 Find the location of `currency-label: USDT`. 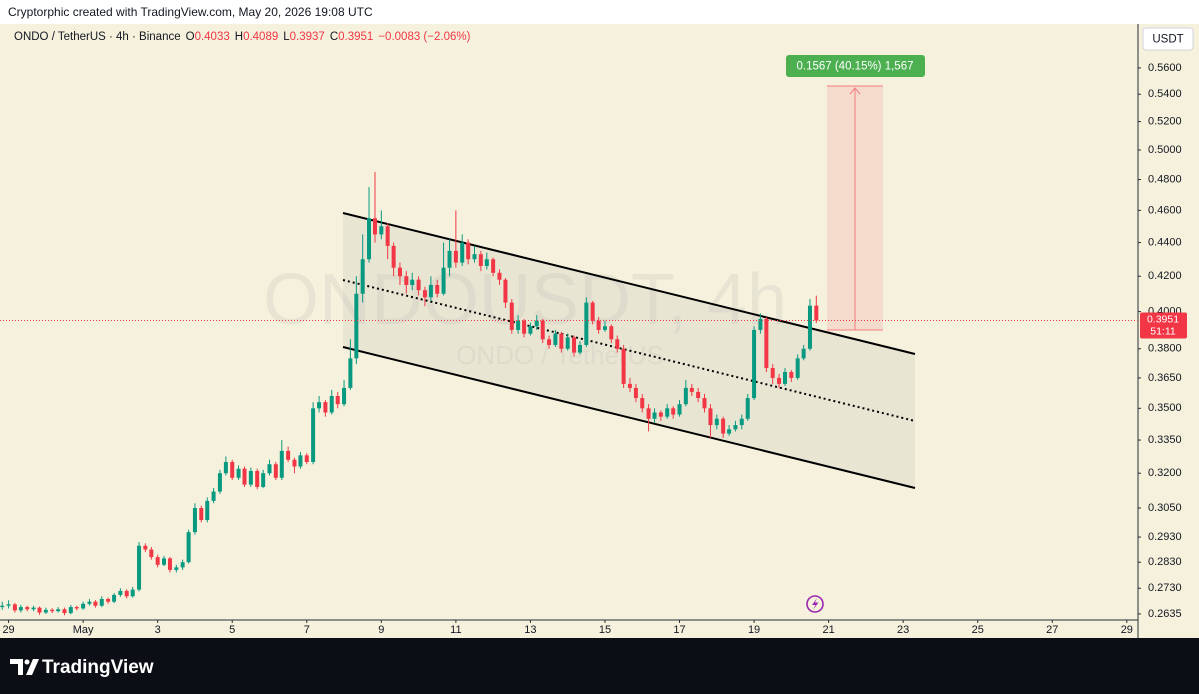

currency-label: USDT is located at coordinates (1167, 40).